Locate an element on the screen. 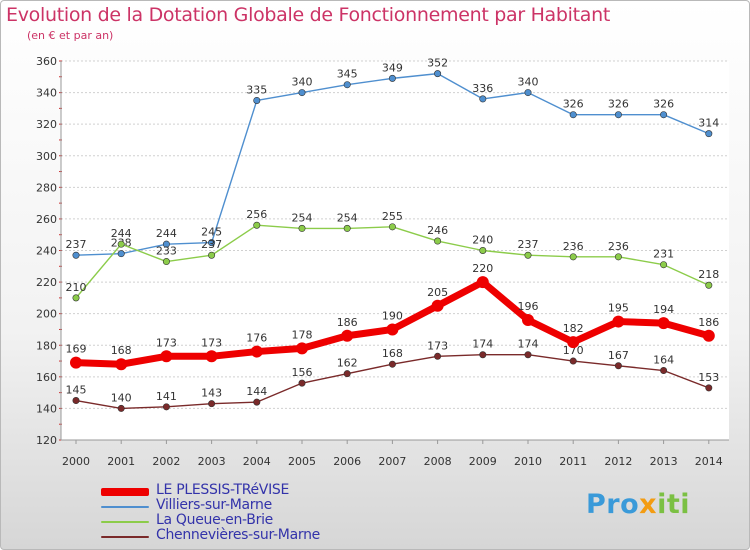  y-tick-label-340: 340 is located at coordinates (46, 93).